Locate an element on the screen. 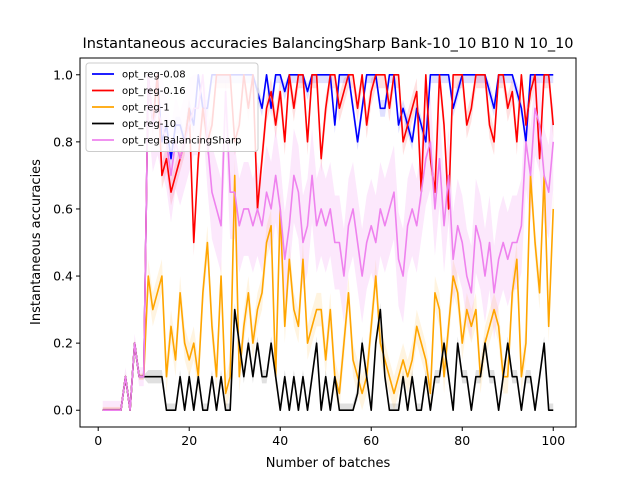 The width and height of the screenshot is (640, 480). legend-box is located at coordinates (172, 107).